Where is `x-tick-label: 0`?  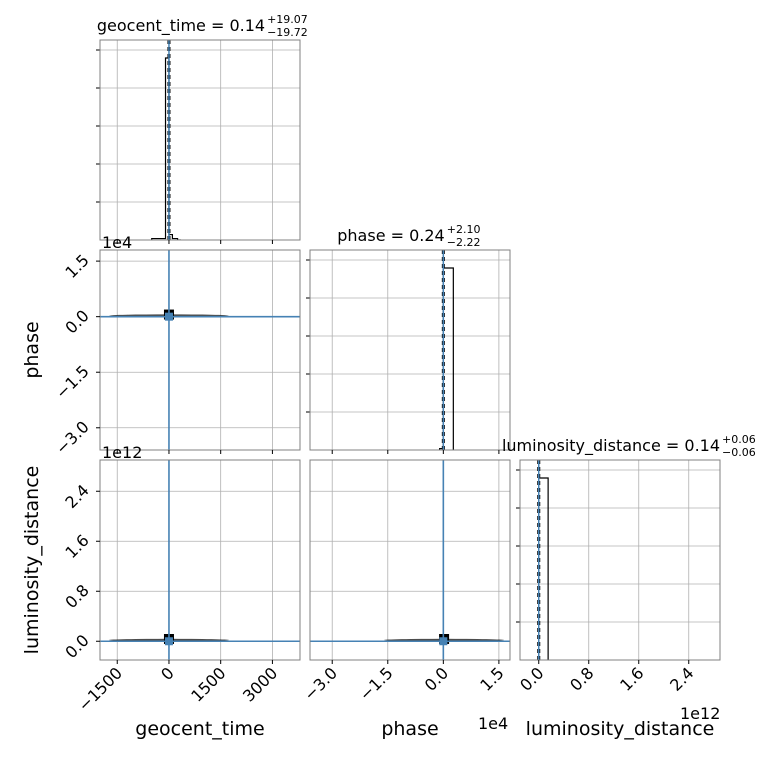 x-tick-label: 0 is located at coordinates (167, 673).